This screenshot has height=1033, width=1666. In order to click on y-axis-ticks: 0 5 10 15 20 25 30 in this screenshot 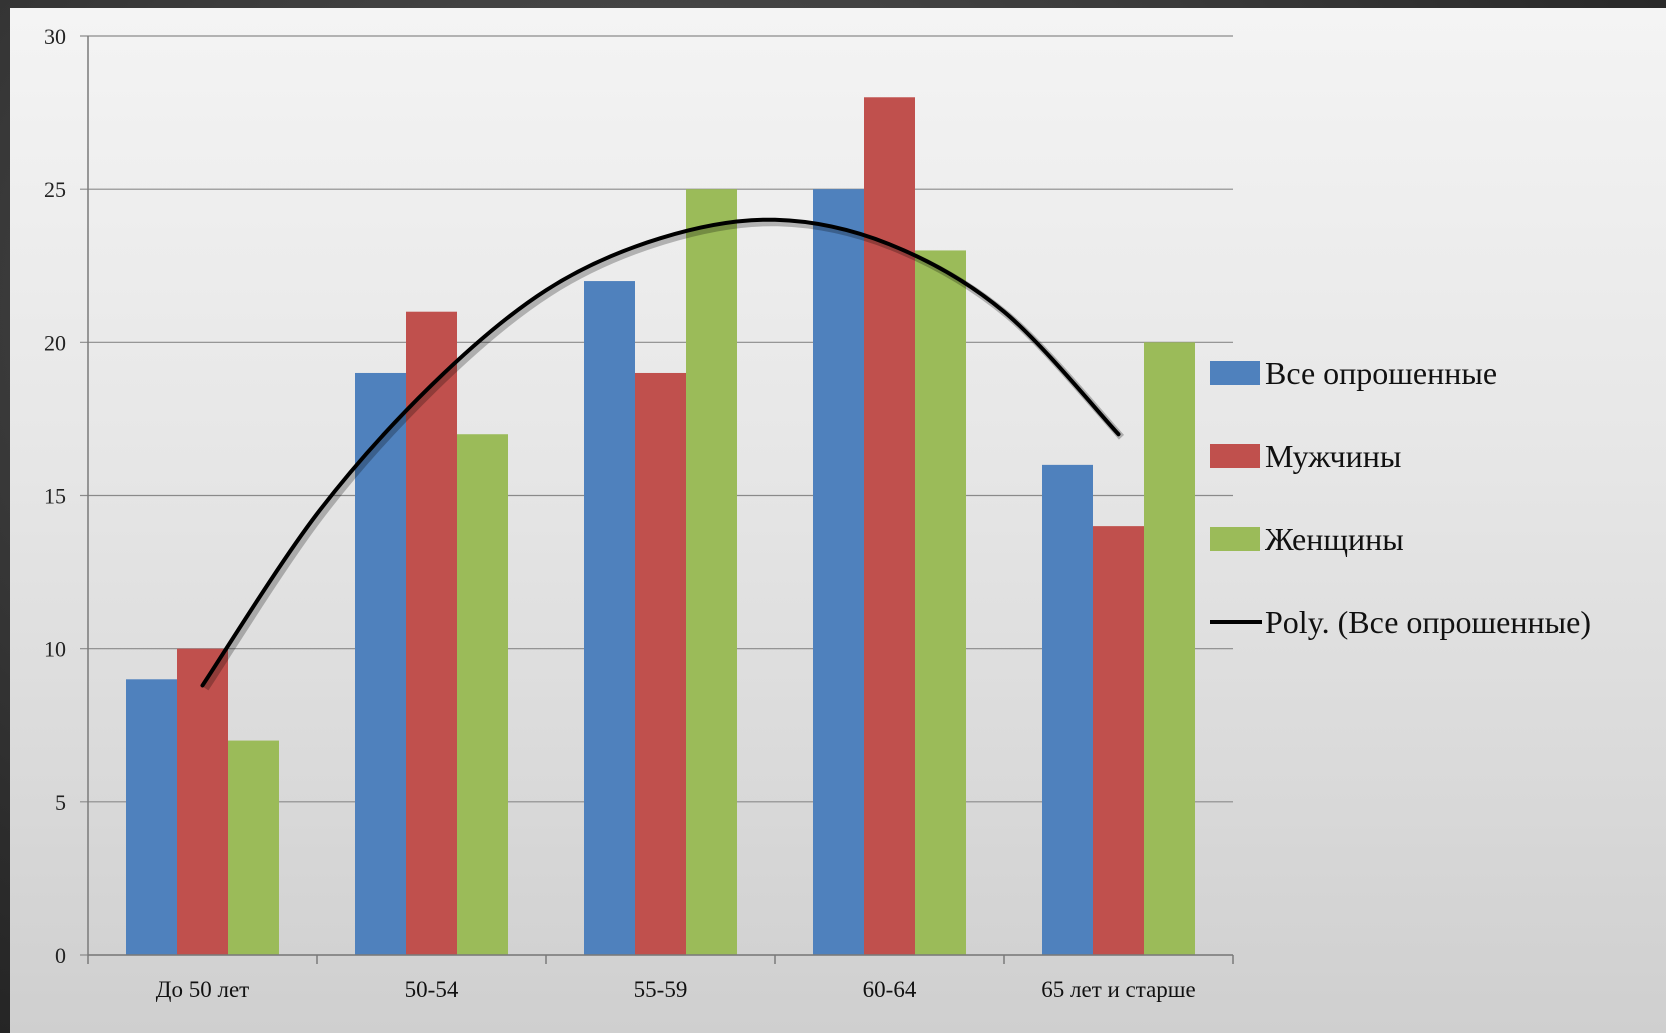, I will do `click(55, 496)`.